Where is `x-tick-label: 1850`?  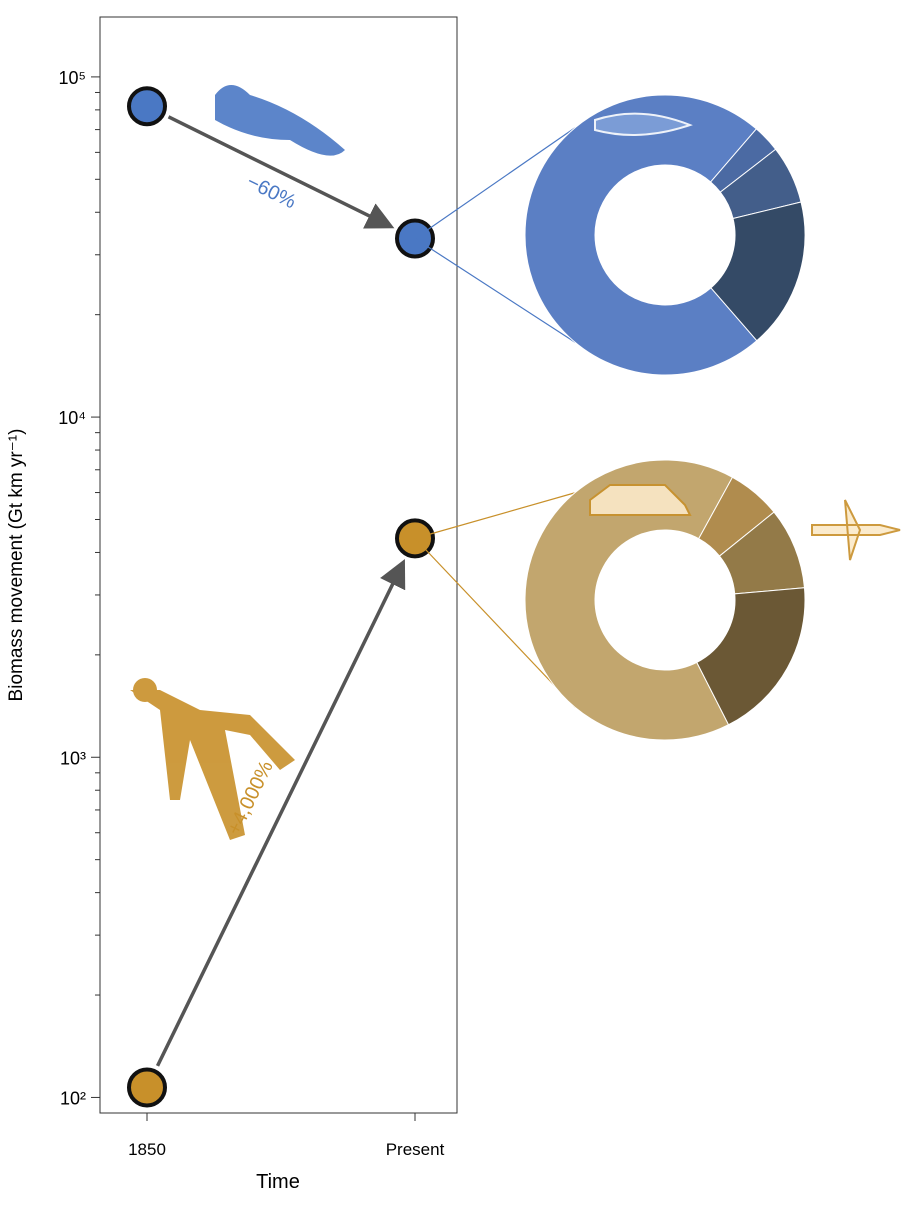 x-tick-label: 1850 is located at coordinates (147, 1149).